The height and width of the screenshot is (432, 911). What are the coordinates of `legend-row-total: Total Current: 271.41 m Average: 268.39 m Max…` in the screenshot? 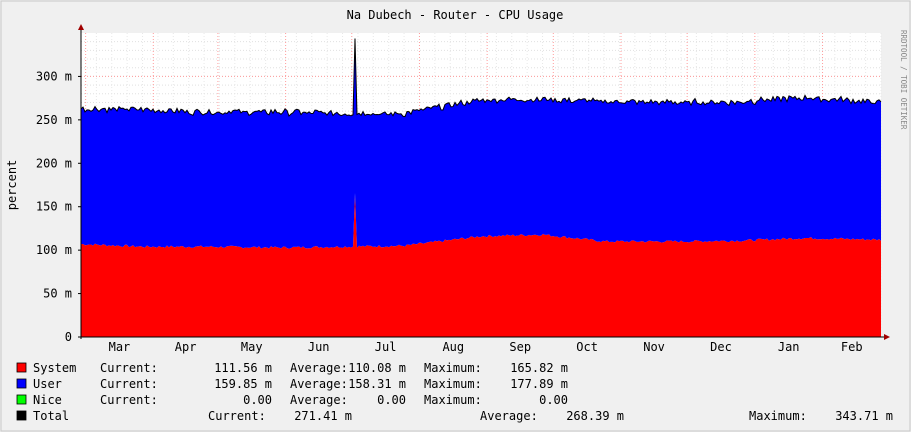 It's located at (454, 416).